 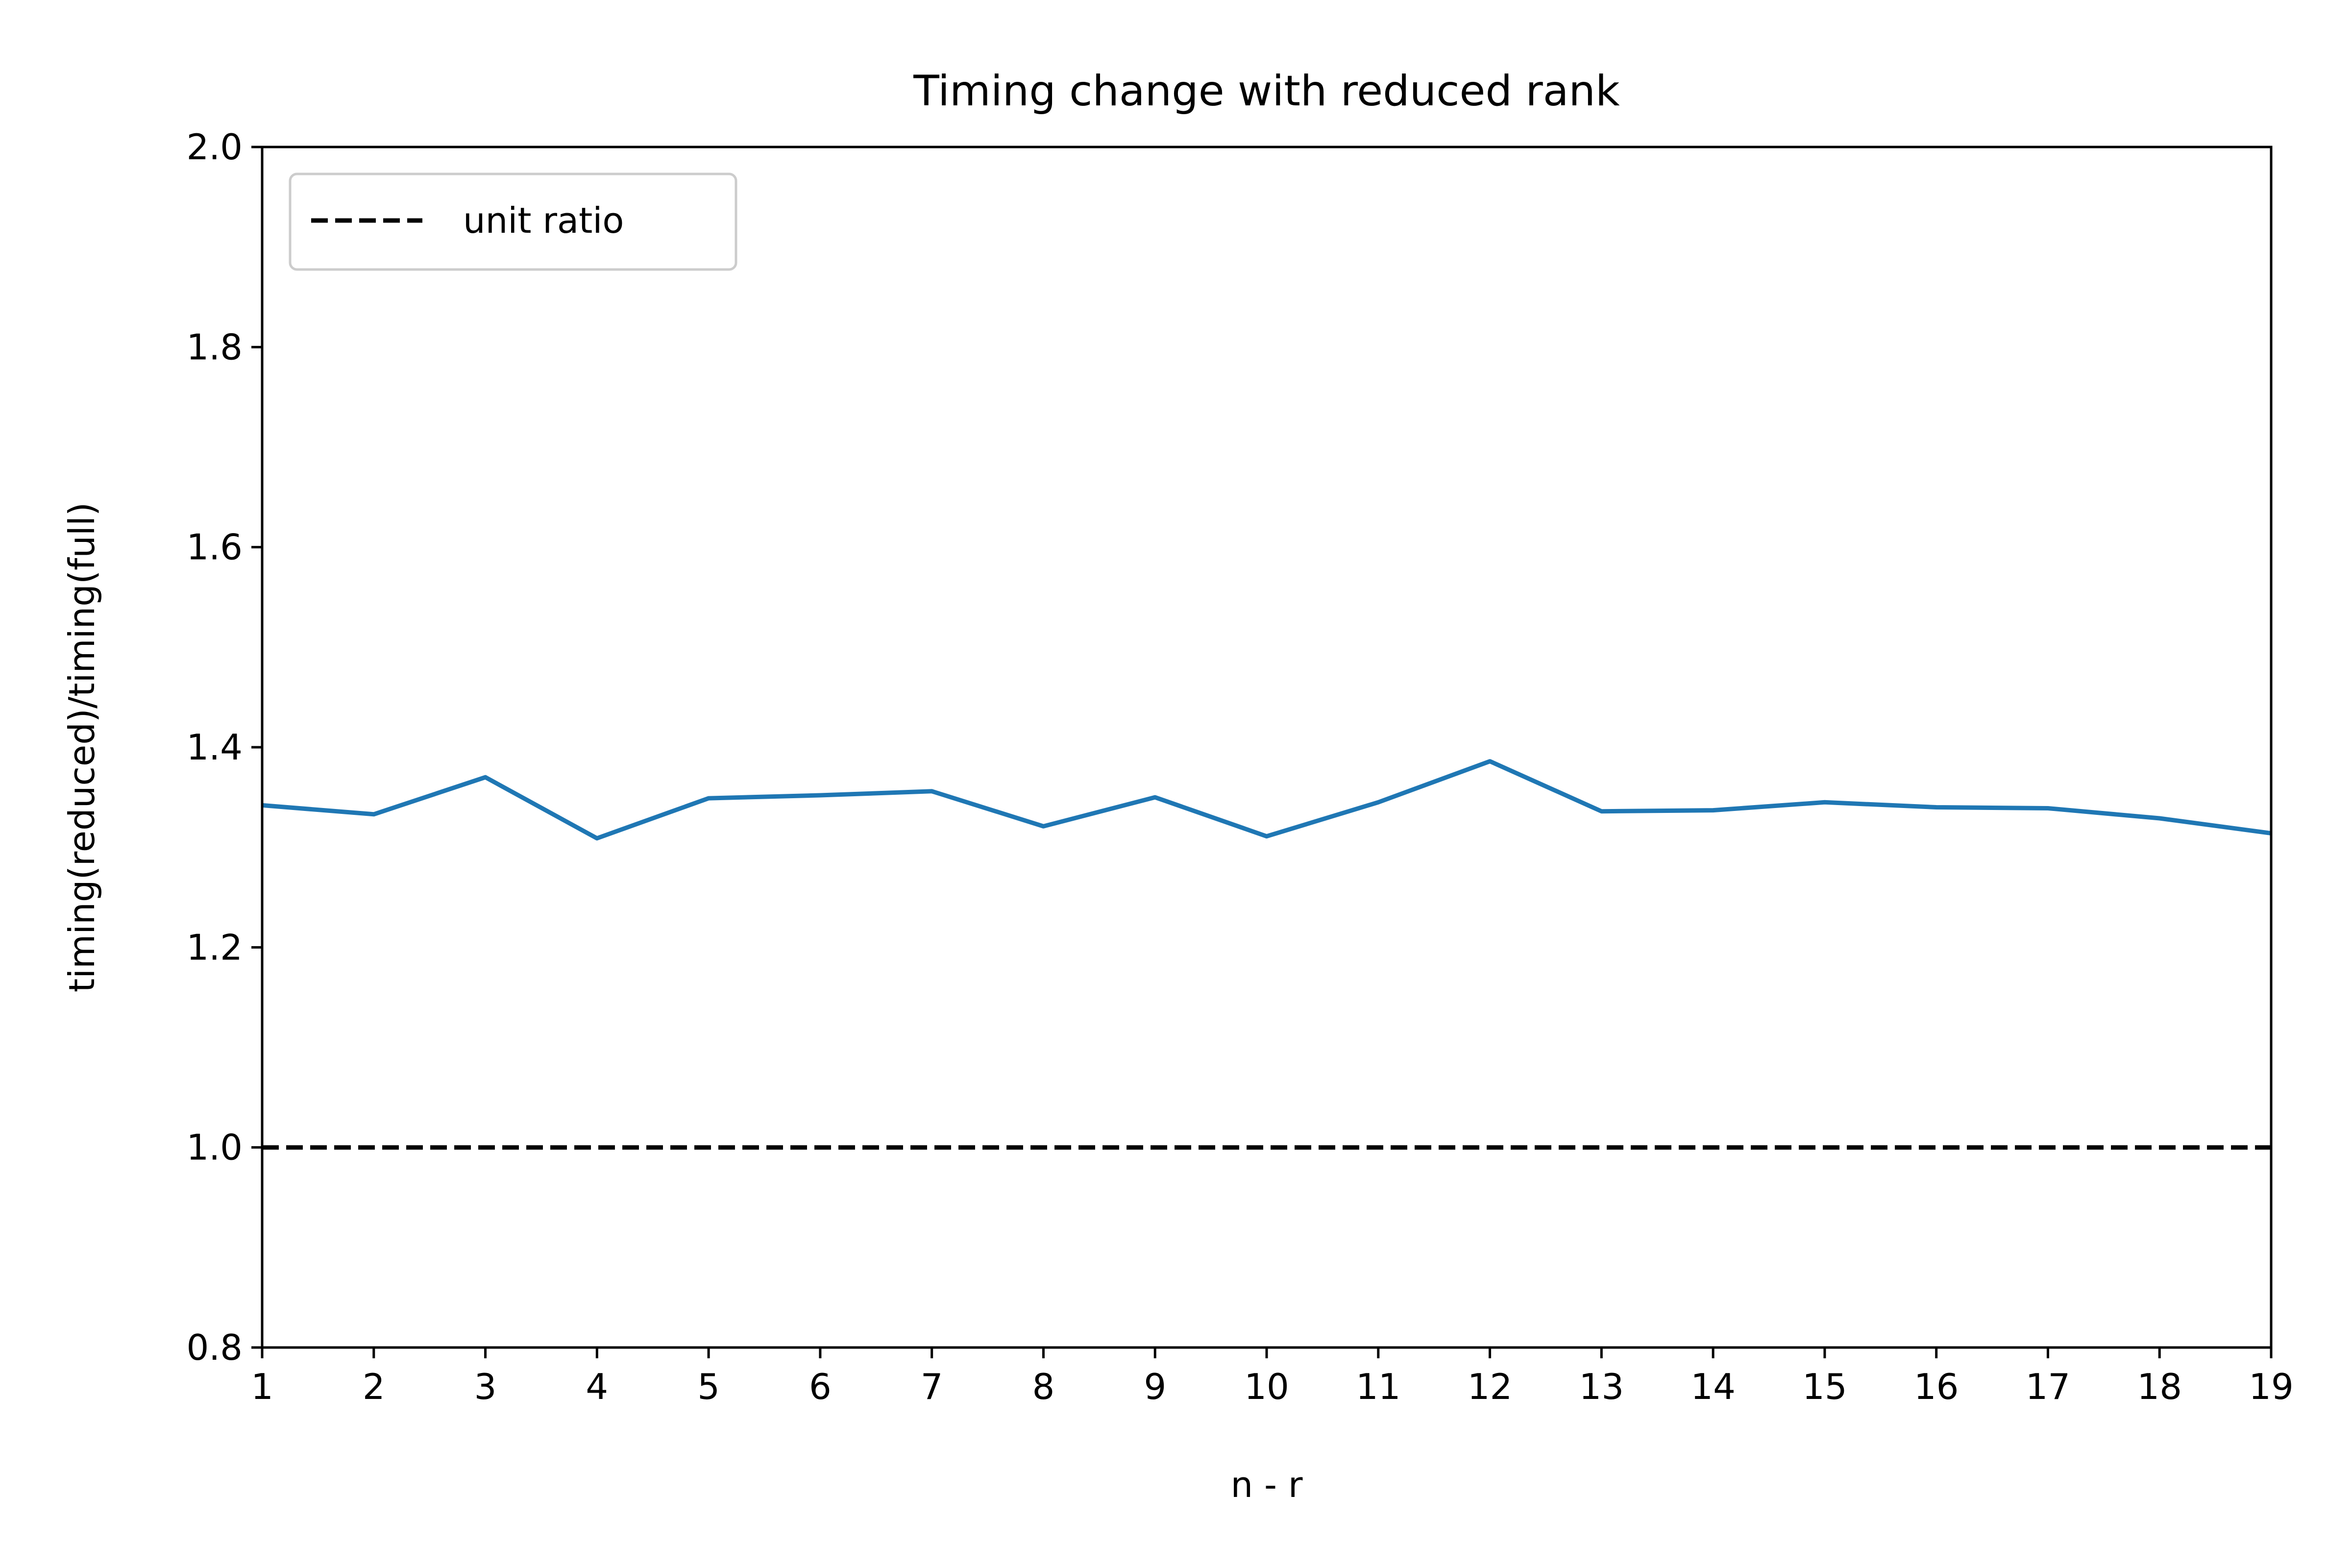 I want to click on x-tick-label: 18, so click(x=2159, y=1386).